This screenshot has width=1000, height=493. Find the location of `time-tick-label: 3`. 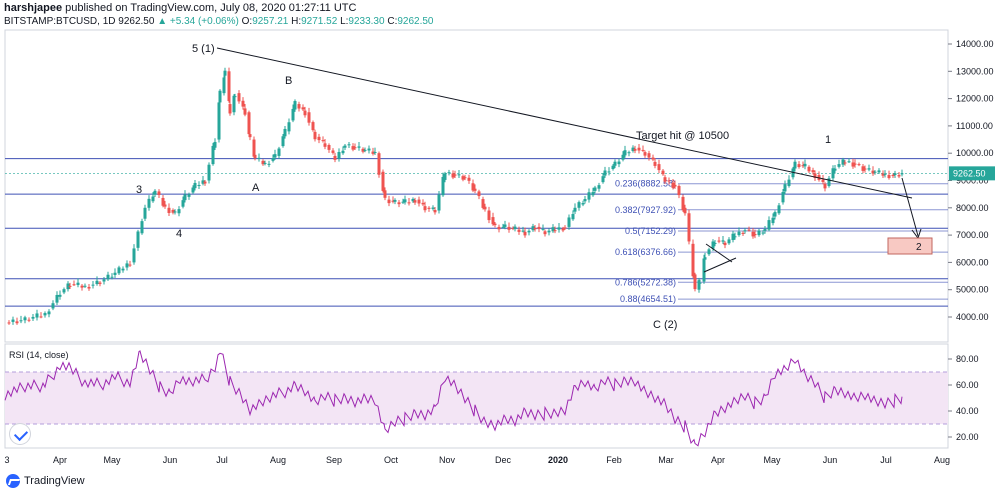

time-tick-label: 3 is located at coordinates (6, 460).